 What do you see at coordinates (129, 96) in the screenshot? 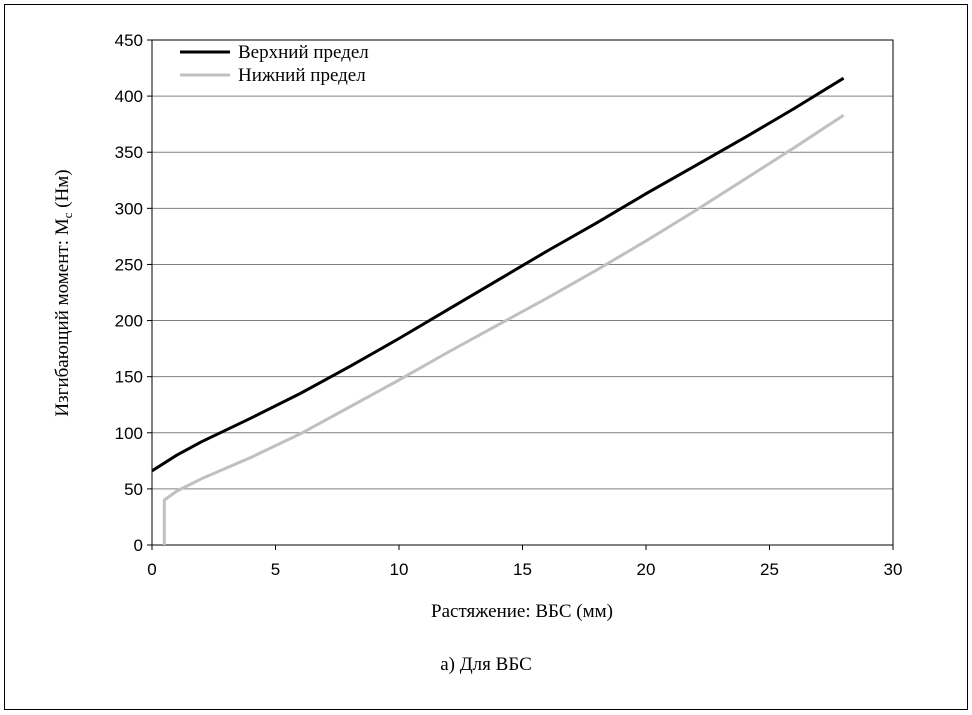
I see `y-tick-label: 400` at bounding box center [129, 96].